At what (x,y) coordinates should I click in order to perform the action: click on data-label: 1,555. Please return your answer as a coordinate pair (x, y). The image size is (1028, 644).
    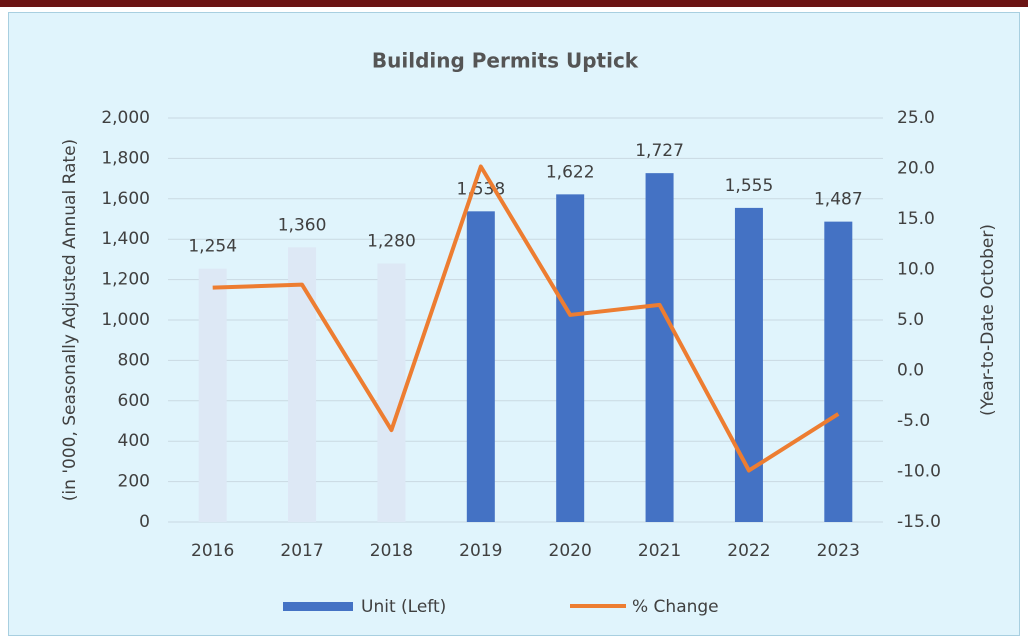
    Looking at the image, I should click on (749, 186).